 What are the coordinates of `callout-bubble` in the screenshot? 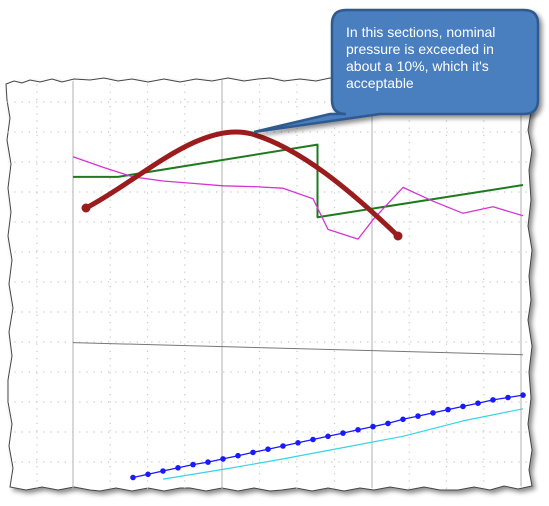 It's located at (396, 71).